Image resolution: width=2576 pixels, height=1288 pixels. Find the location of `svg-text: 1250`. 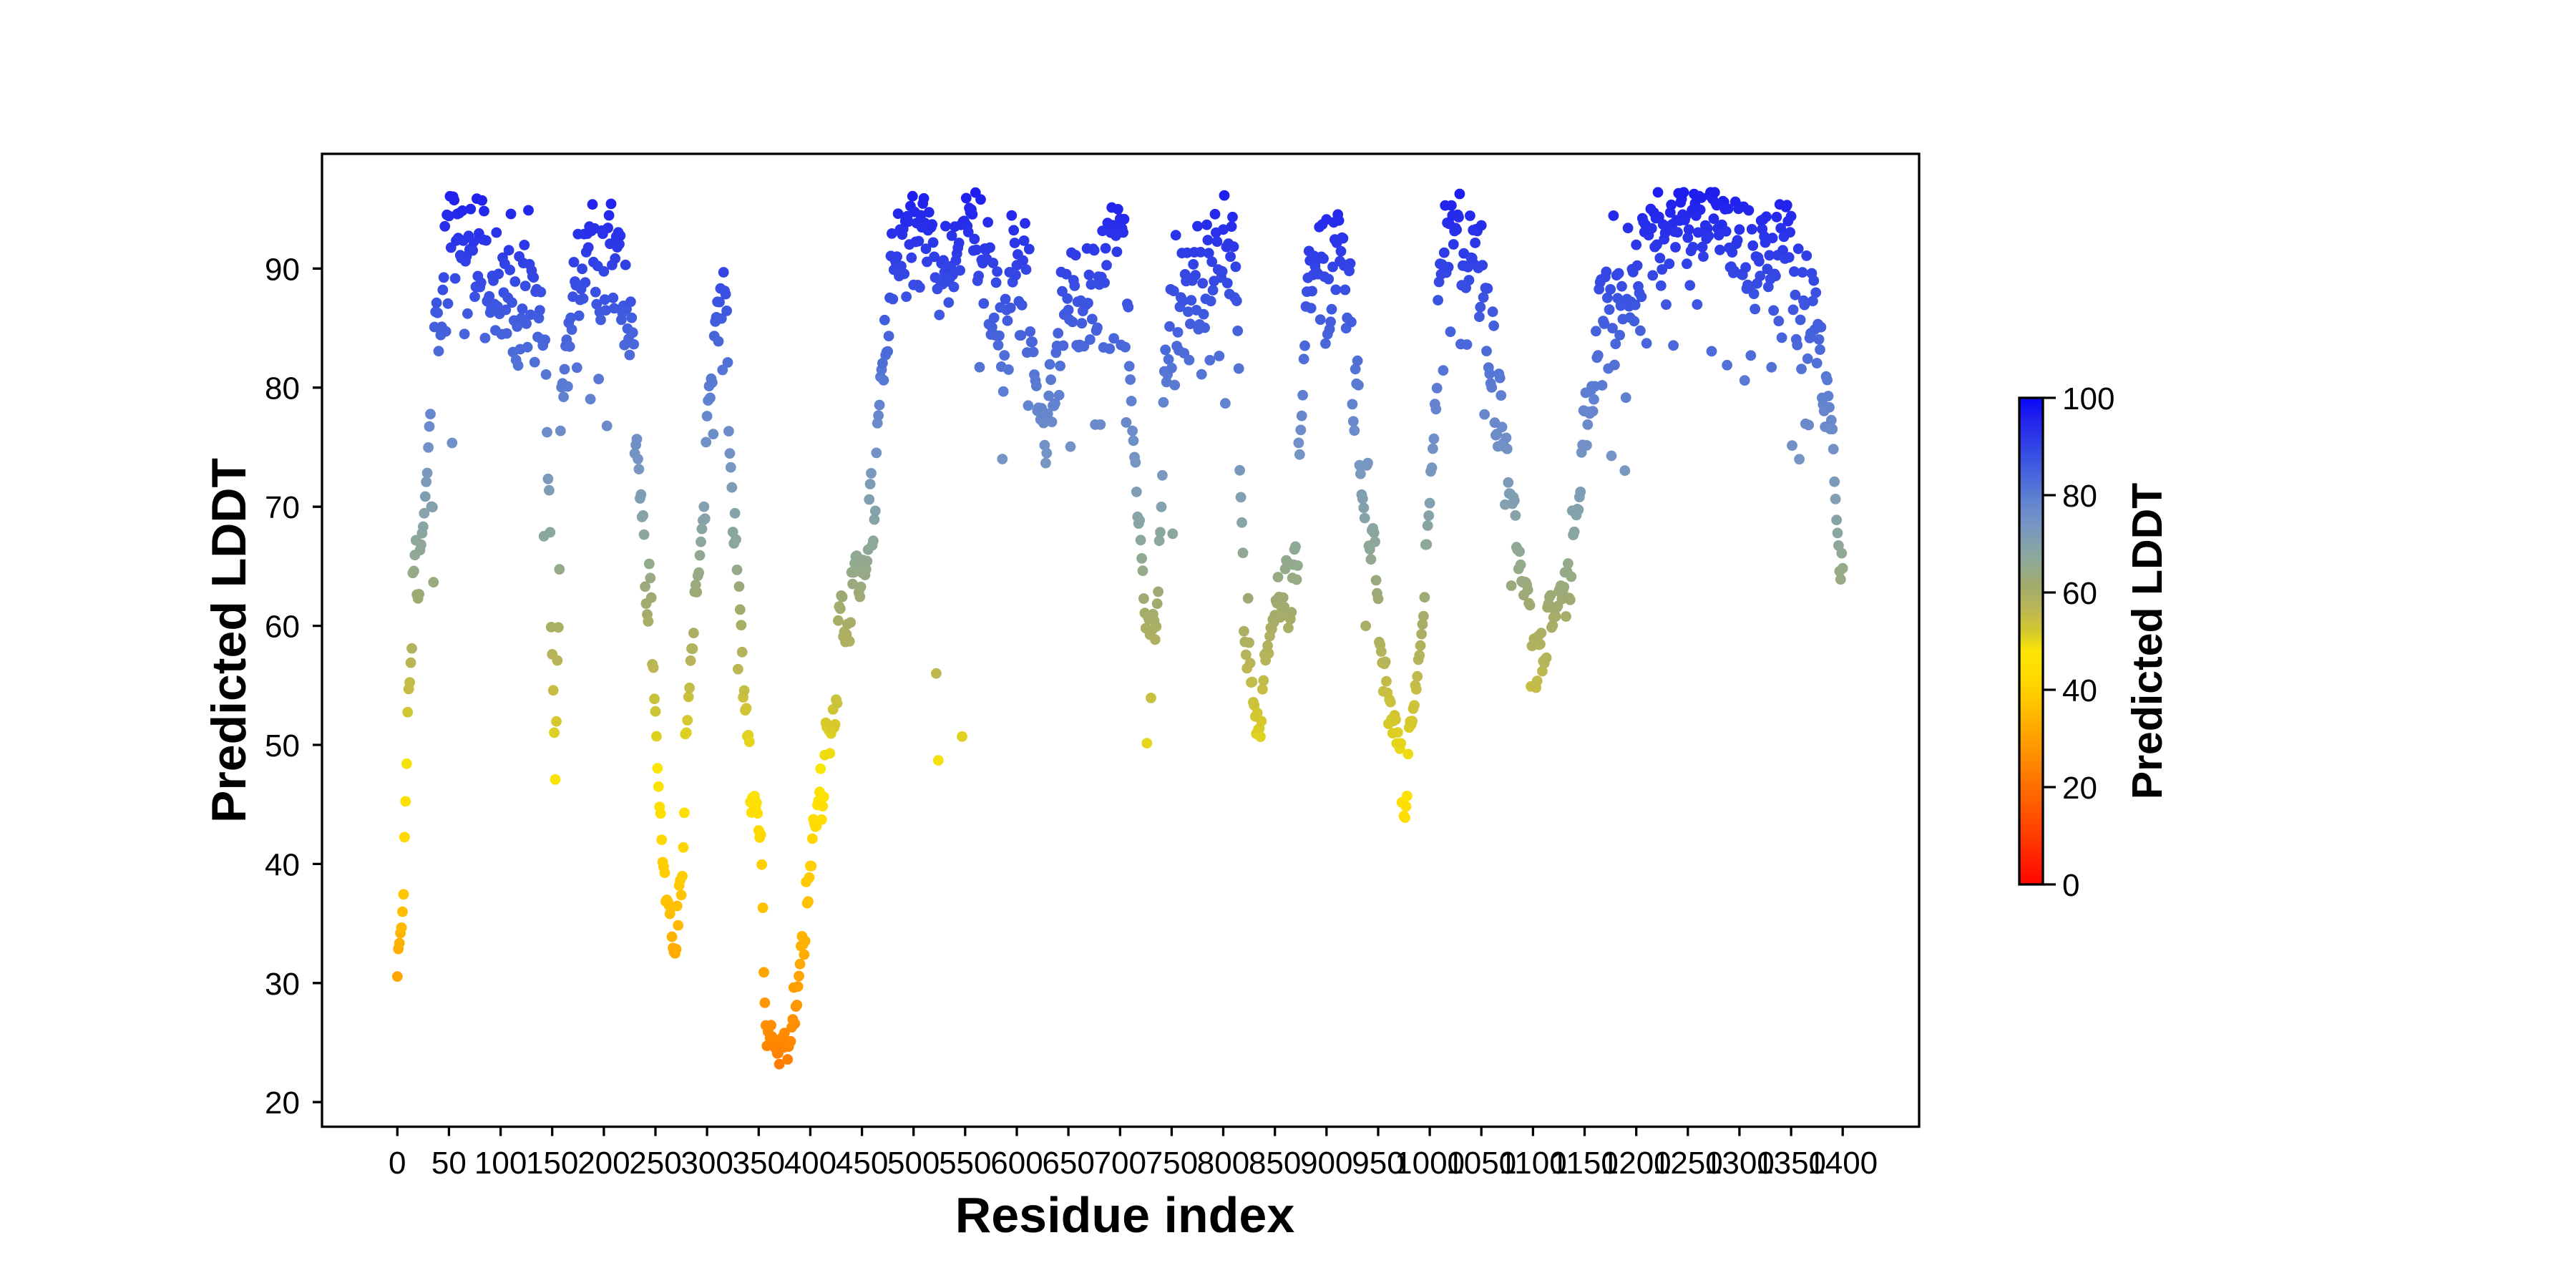

svg-text: 1250 is located at coordinates (1688, 1163).